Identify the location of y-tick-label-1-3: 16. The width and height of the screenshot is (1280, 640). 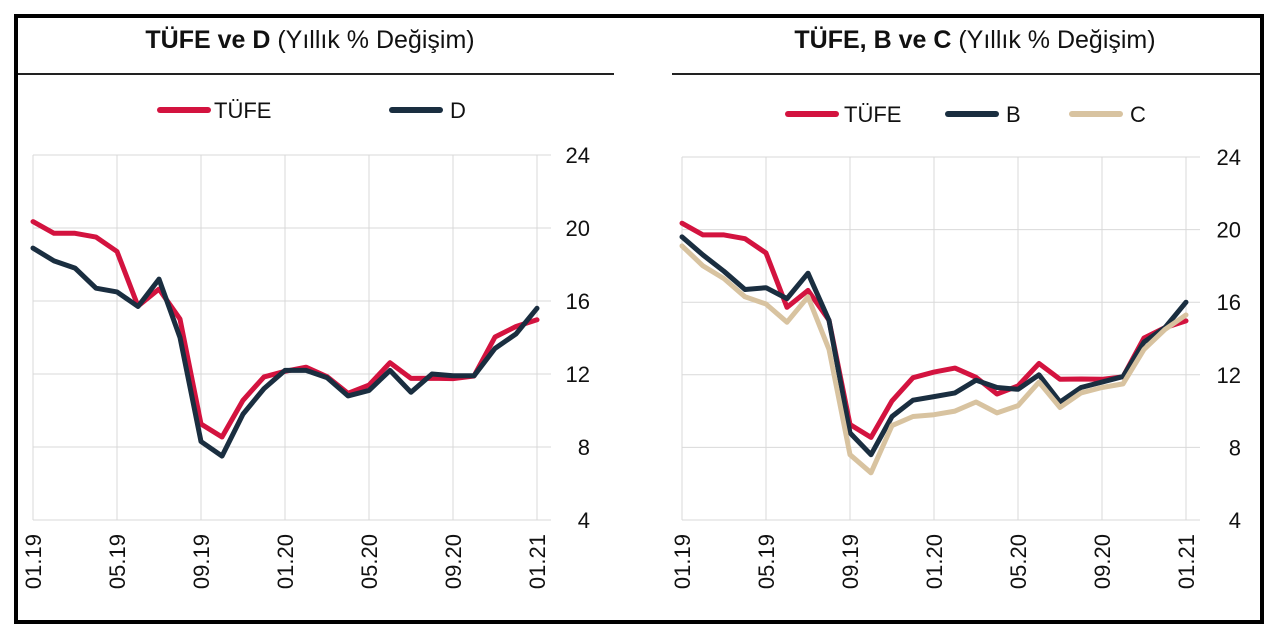
(1229, 302).